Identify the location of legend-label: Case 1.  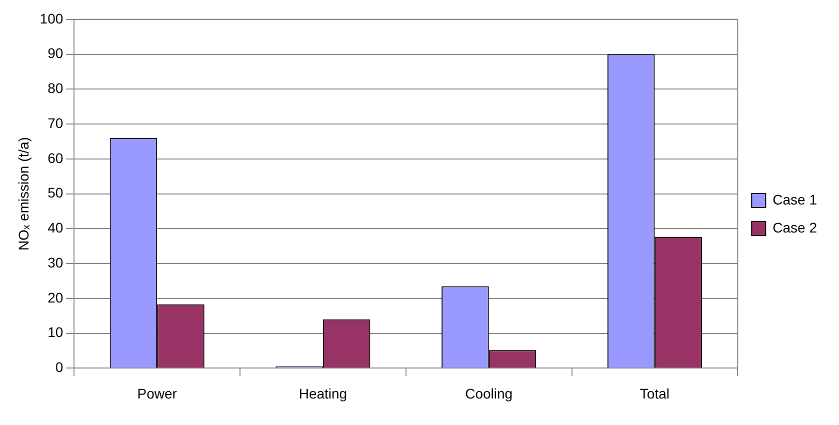
(795, 199).